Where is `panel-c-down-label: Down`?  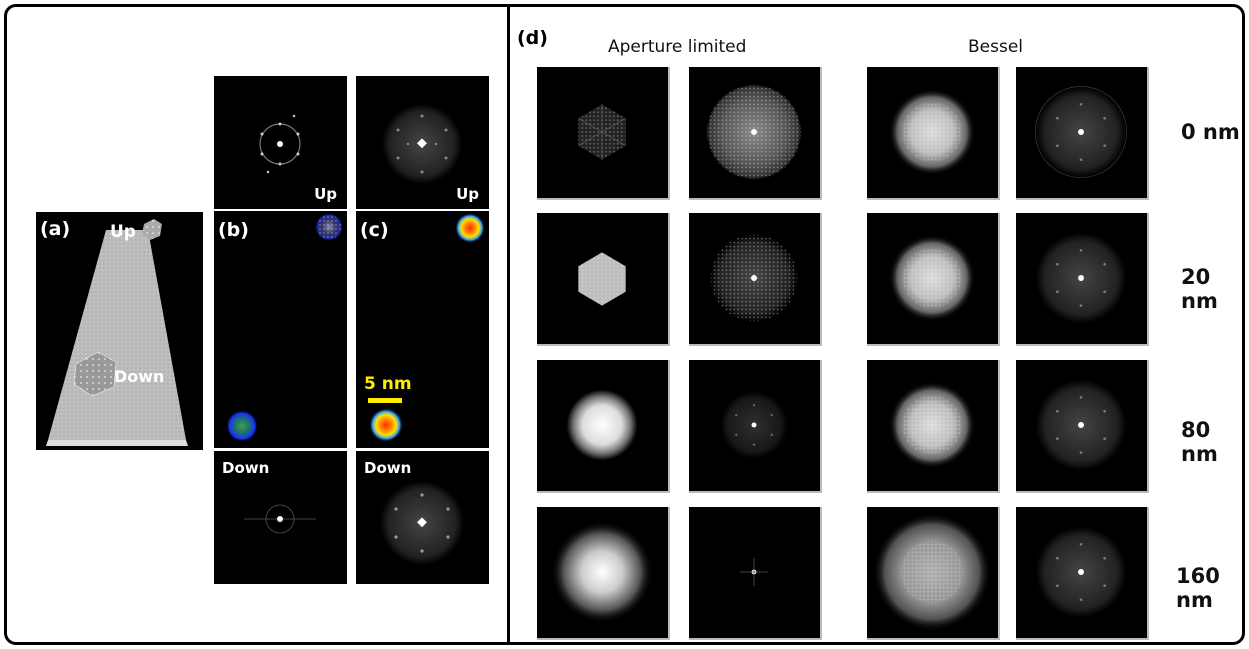 panel-c-down-label: Down is located at coordinates (388, 468).